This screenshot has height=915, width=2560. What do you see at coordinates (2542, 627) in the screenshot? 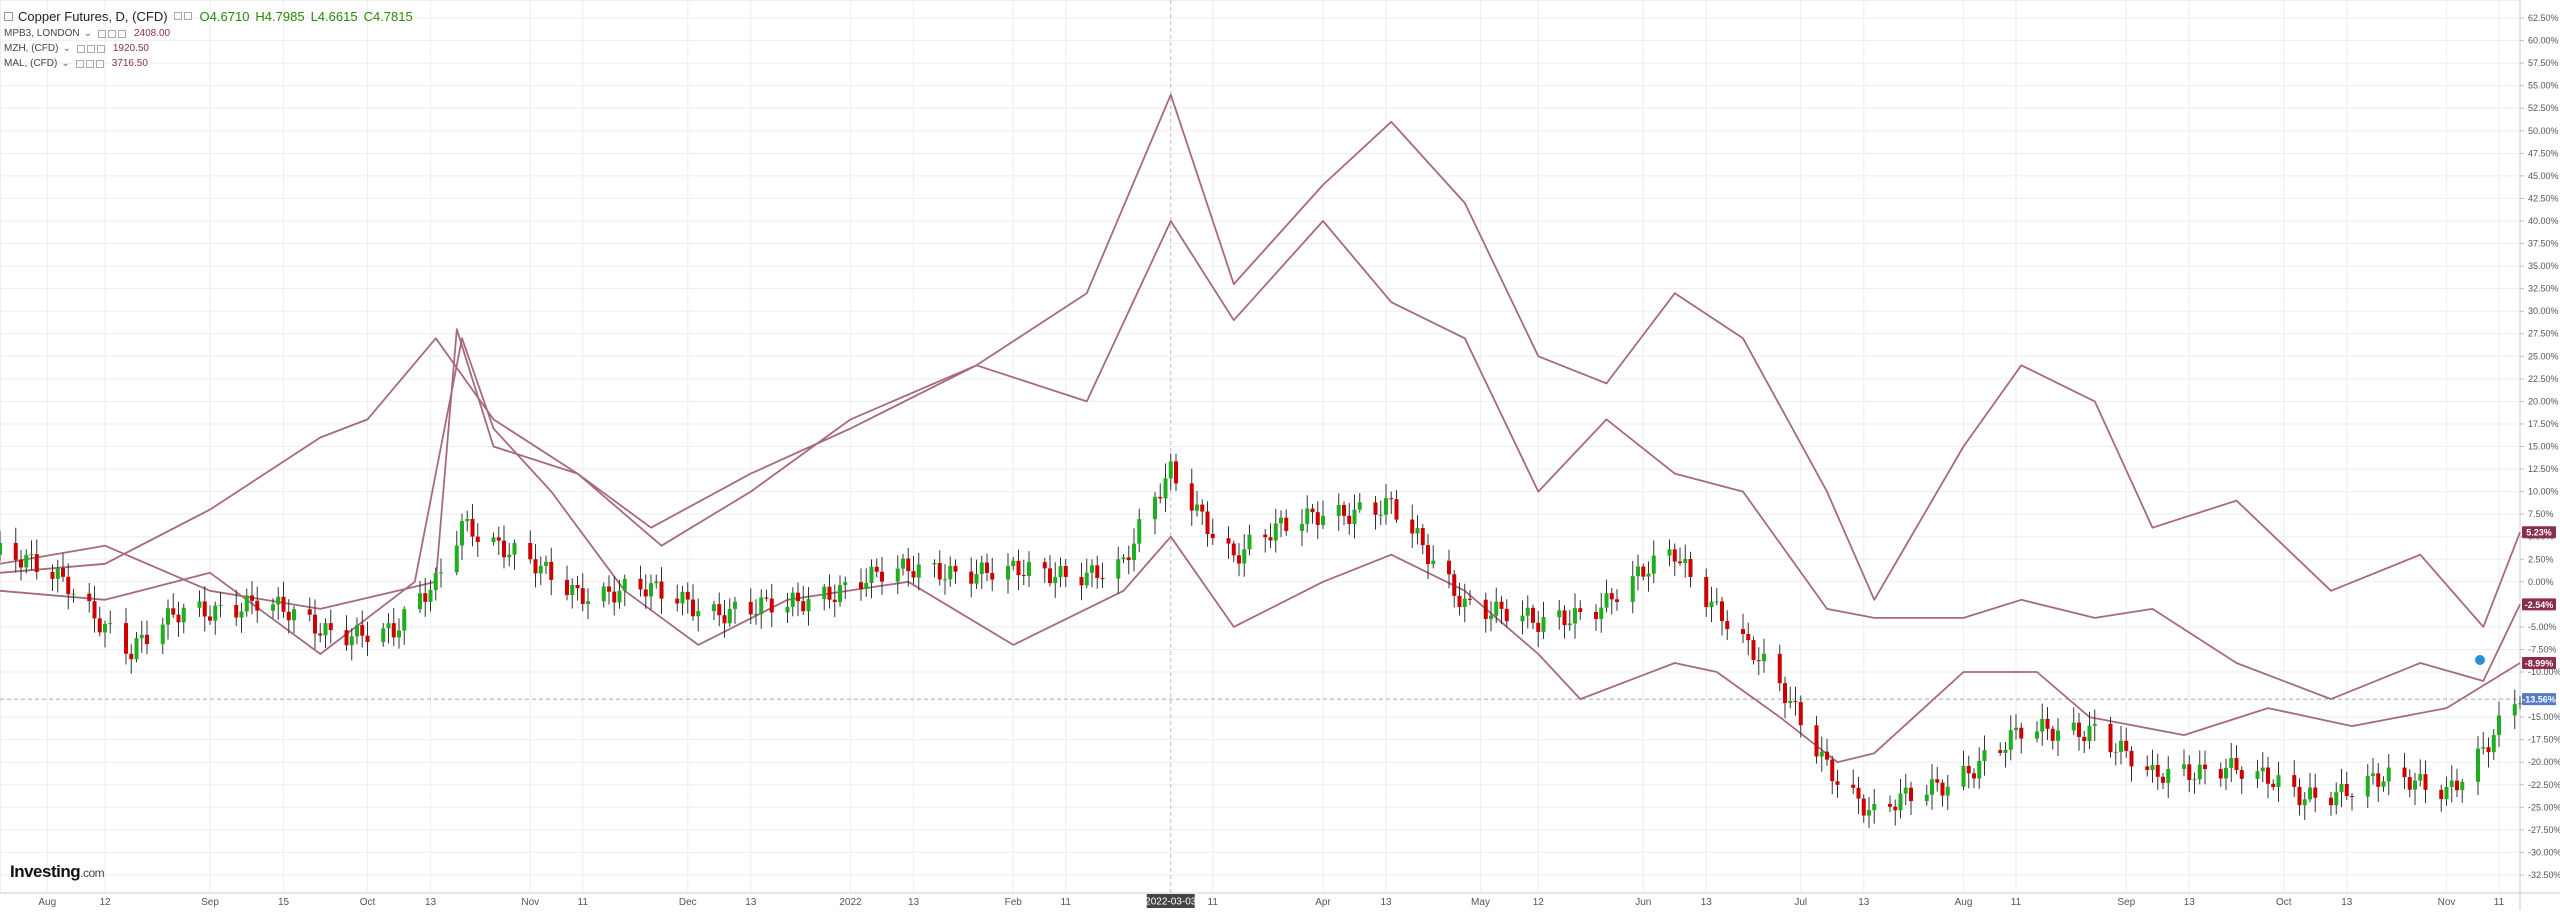
I see `y-tick-label: -5.00%` at bounding box center [2542, 627].